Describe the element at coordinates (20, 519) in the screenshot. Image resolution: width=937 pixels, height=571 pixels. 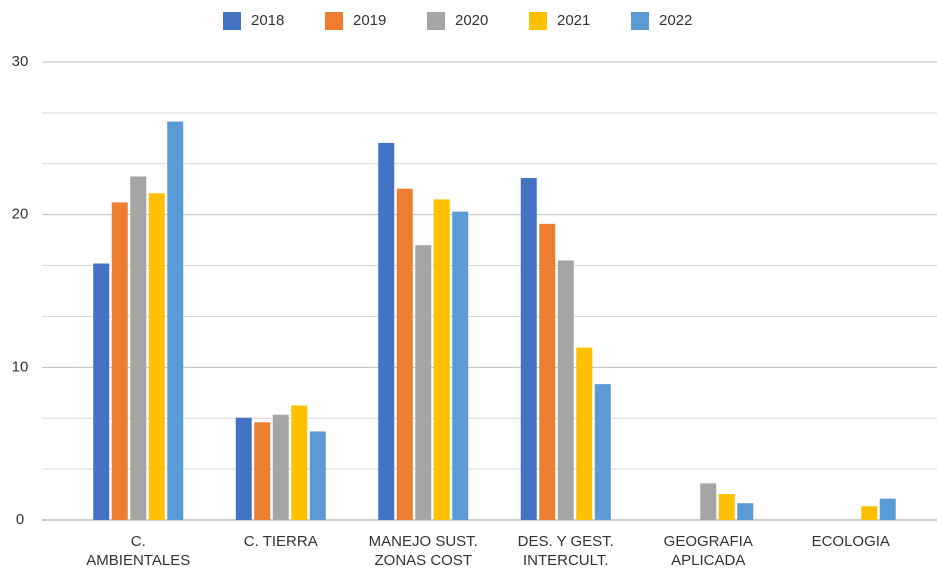
I see `y-tick-label: 0` at that location.